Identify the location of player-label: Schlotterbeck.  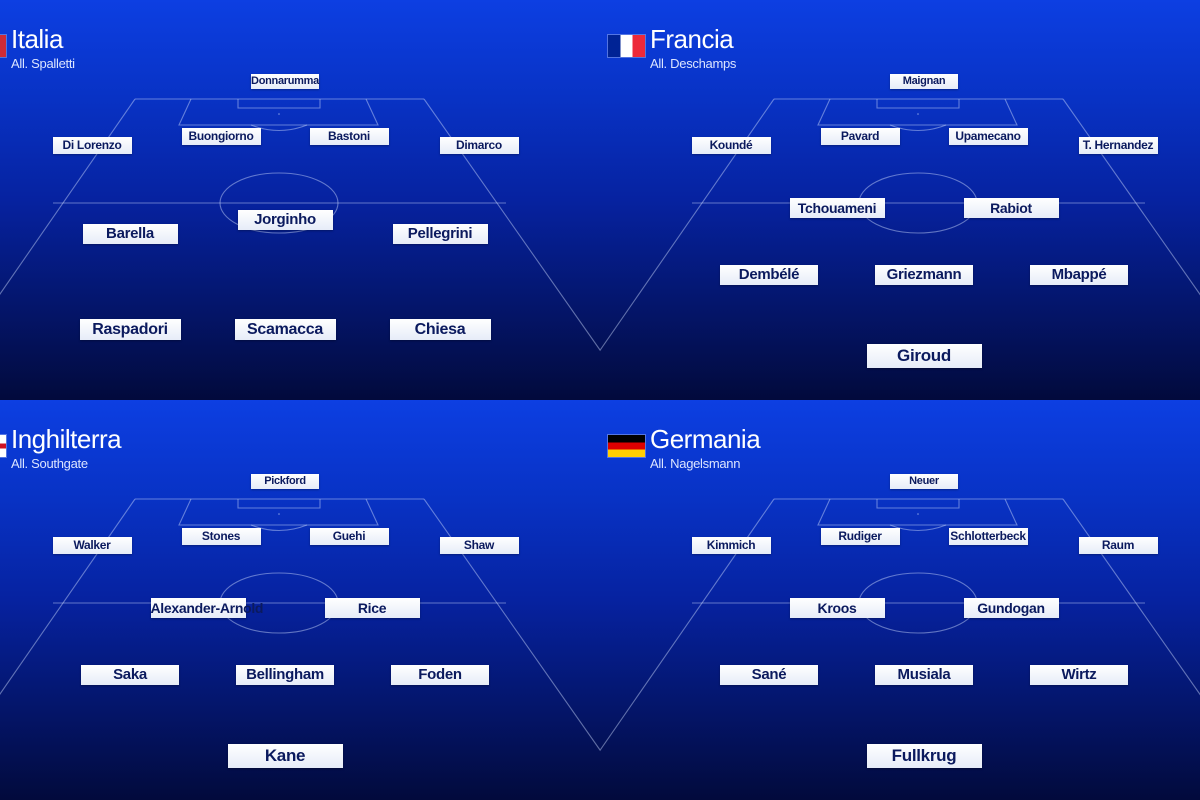
(988, 536).